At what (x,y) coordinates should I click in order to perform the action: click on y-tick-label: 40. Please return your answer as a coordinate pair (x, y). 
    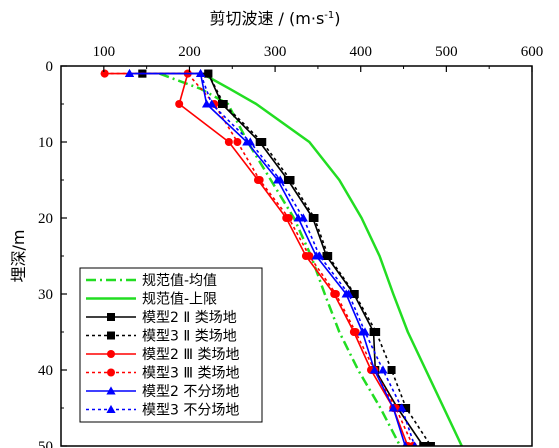
    Looking at the image, I should click on (45, 371).